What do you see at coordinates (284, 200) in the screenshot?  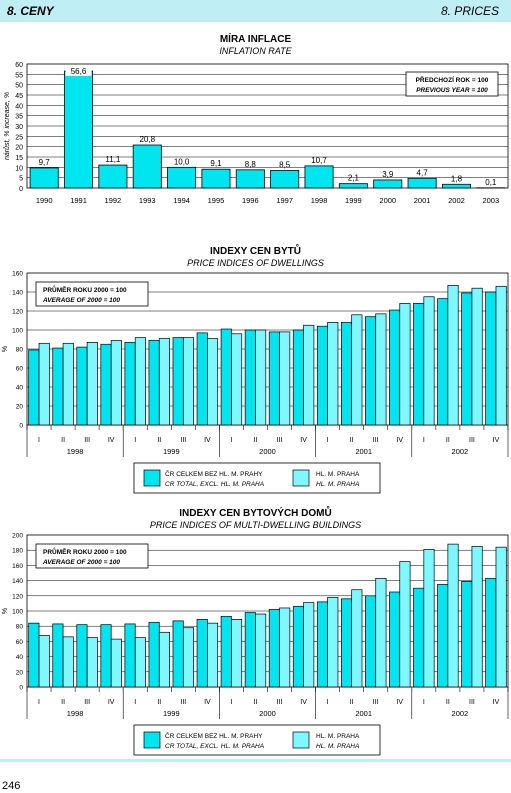 I see `x-tick-label: 1997` at bounding box center [284, 200].